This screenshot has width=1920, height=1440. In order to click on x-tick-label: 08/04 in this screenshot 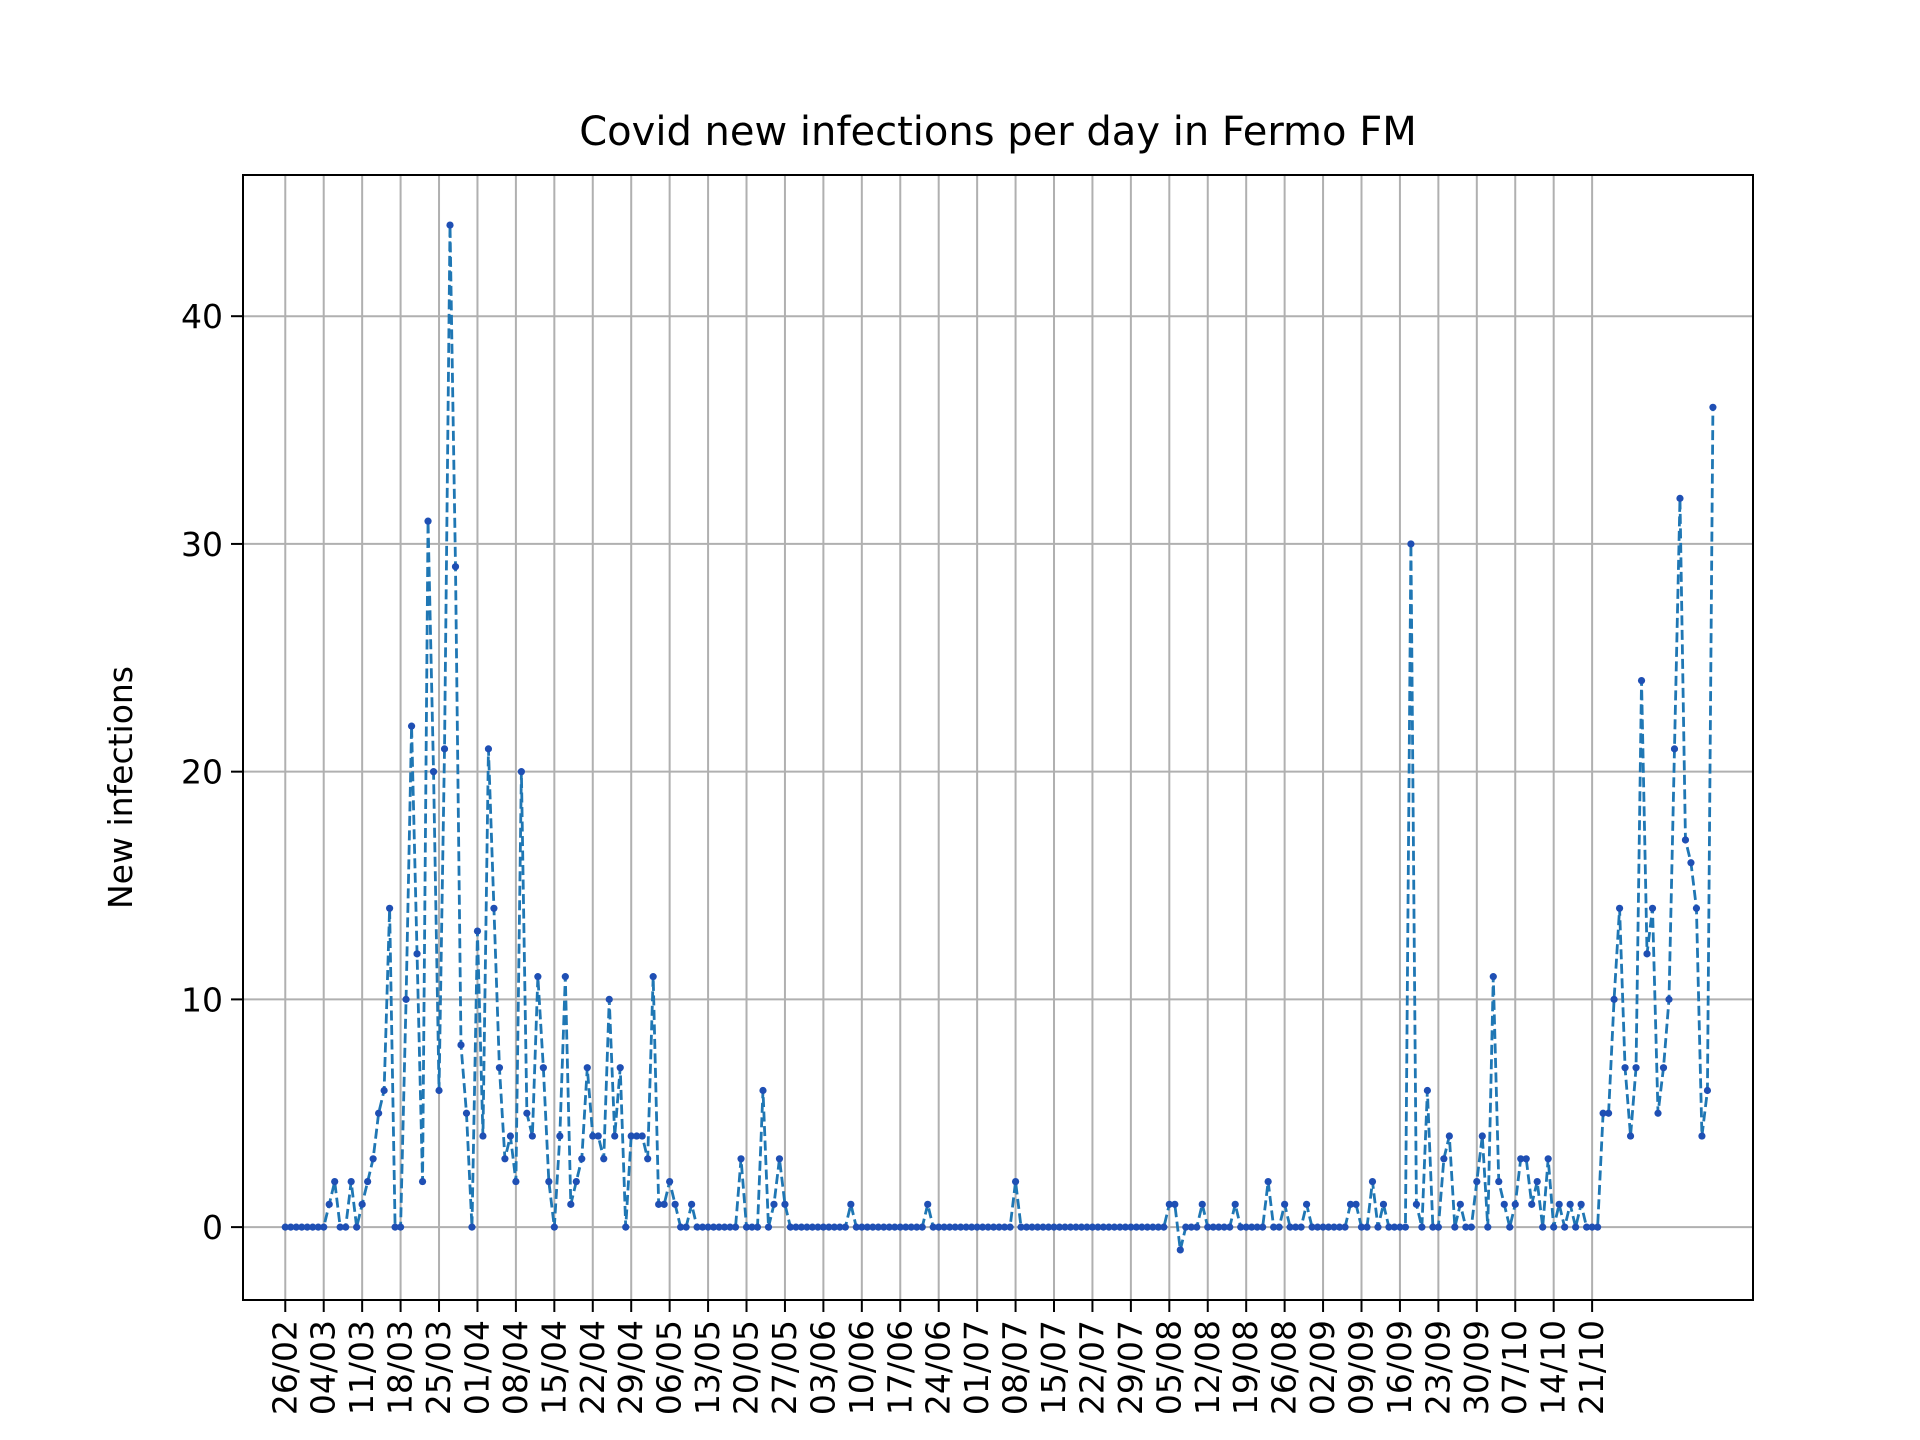, I will do `click(515, 1367)`.